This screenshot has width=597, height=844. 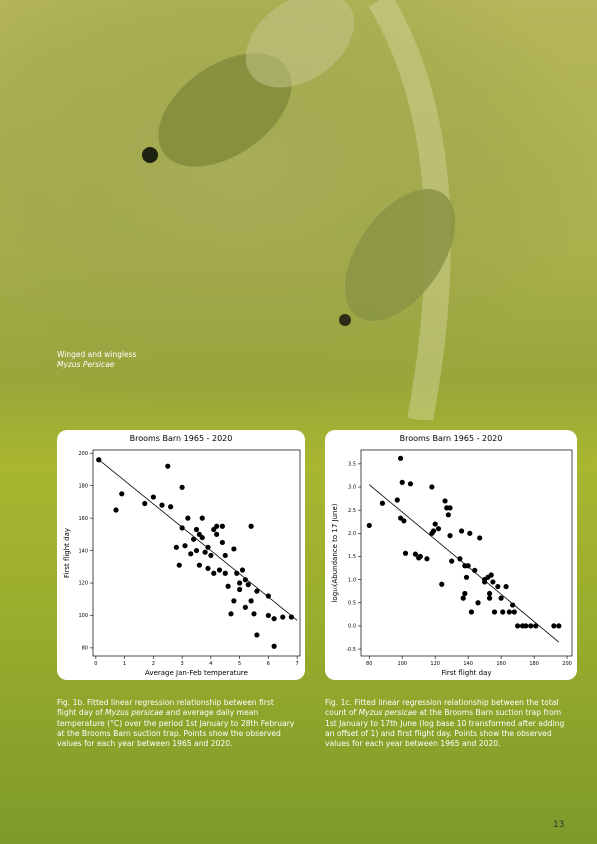 What do you see at coordinates (181, 438) in the screenshot?
I see `chart-title: Brooms Barn 1965 - 2020` at bounding box center [181, 438].